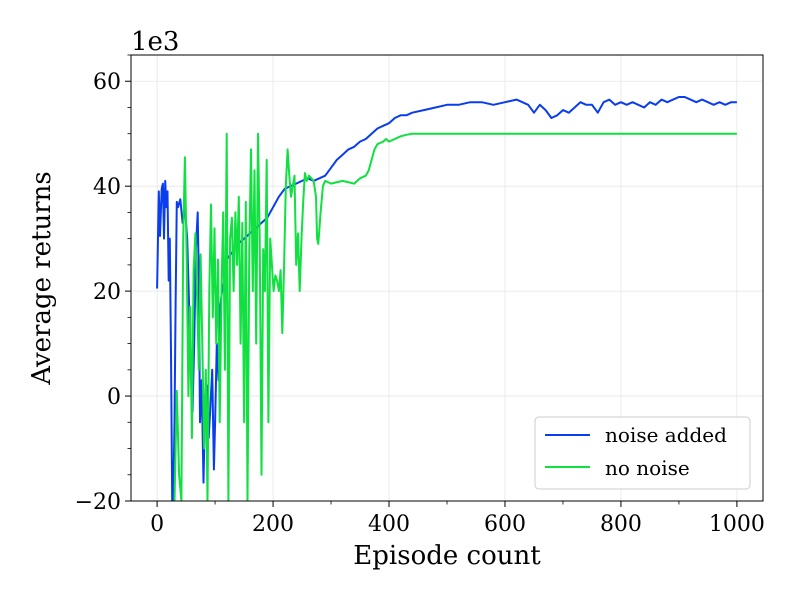 This screenshot has height=600, width=800. Describe the element at coordinates (155, 42) in the screenshot. I see `y-offset-label: 1e3` at that location.